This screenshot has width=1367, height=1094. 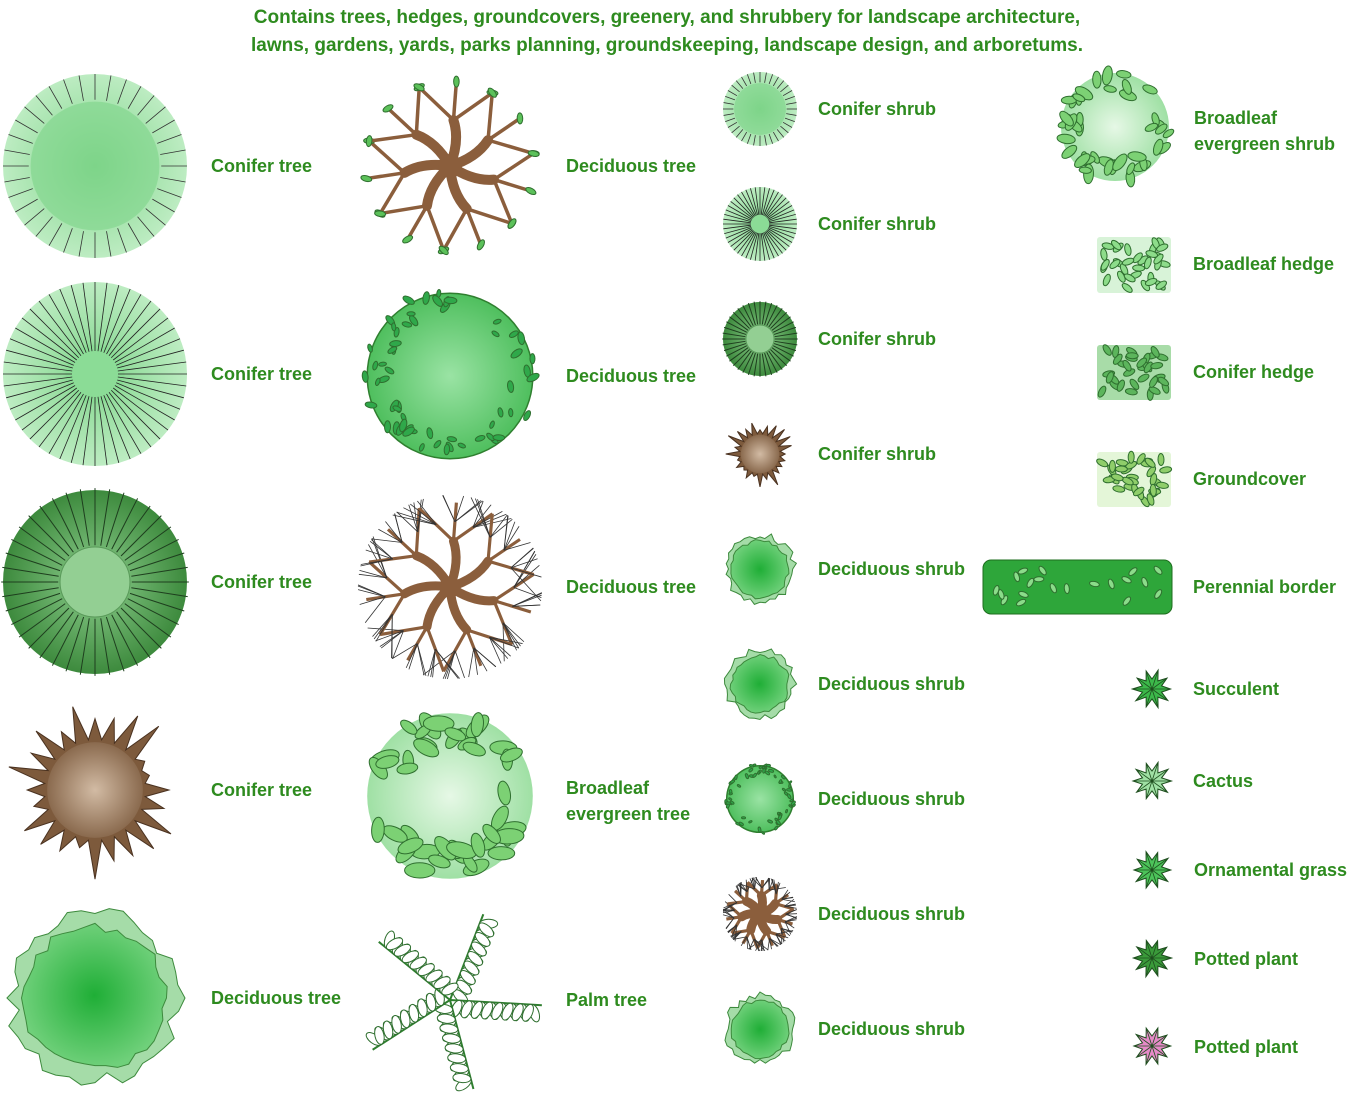 I want to click on item-label: Ornamental grass, so click(x=1271, y=870).